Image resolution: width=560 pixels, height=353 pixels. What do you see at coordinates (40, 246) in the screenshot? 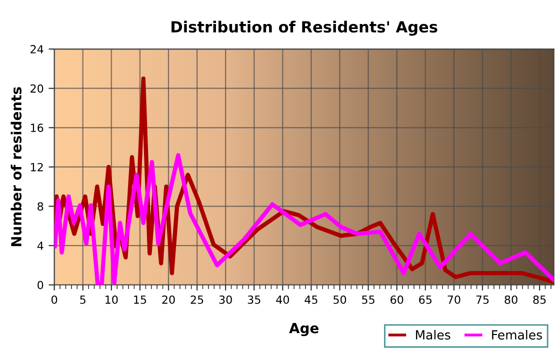
I see `y-tick-label: 4` at bounding box center [40, 246].